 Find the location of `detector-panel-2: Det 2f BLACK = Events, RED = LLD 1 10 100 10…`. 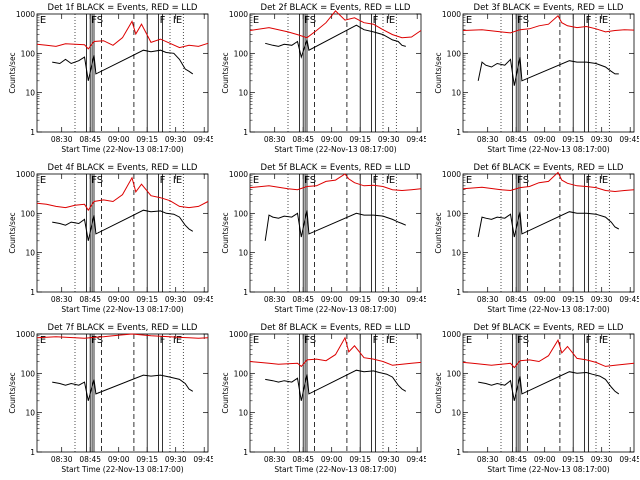

detector-panel-2: Det 2f BLACK = Events, RED = LLD 1 10 100 10… is located at coordinates (323, 78).